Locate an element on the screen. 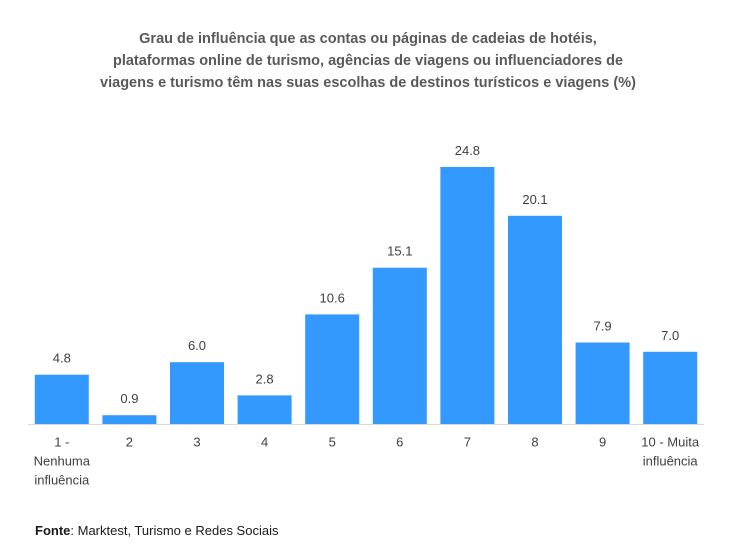 The height and width of the screenshot is (560, 736). x-tick-label-10: 10 - Muita influência is located at coordinates (670, 452).